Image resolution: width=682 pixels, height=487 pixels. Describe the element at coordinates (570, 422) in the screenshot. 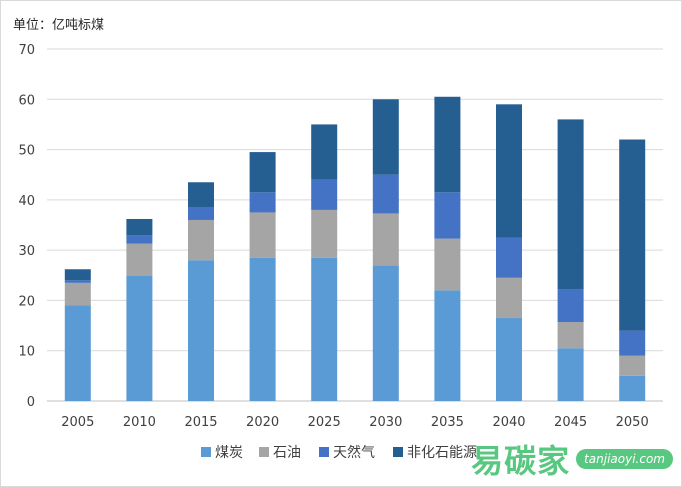

I see `x-tick-label: 2045` at that location.